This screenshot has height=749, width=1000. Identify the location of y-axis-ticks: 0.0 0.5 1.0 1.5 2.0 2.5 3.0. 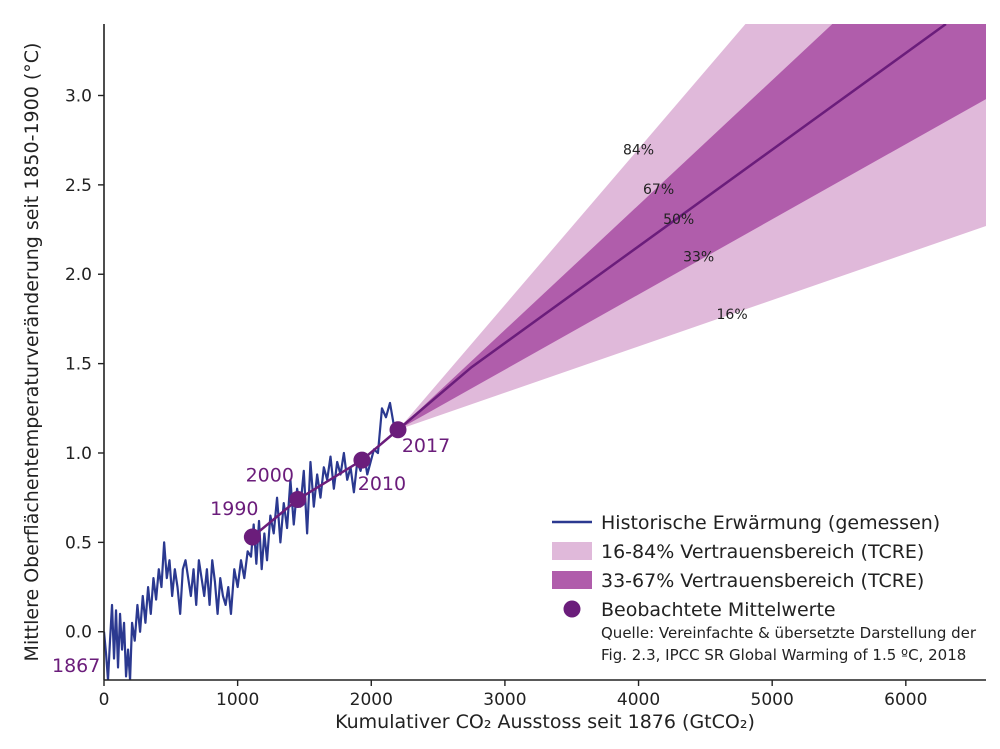
(84, 364).